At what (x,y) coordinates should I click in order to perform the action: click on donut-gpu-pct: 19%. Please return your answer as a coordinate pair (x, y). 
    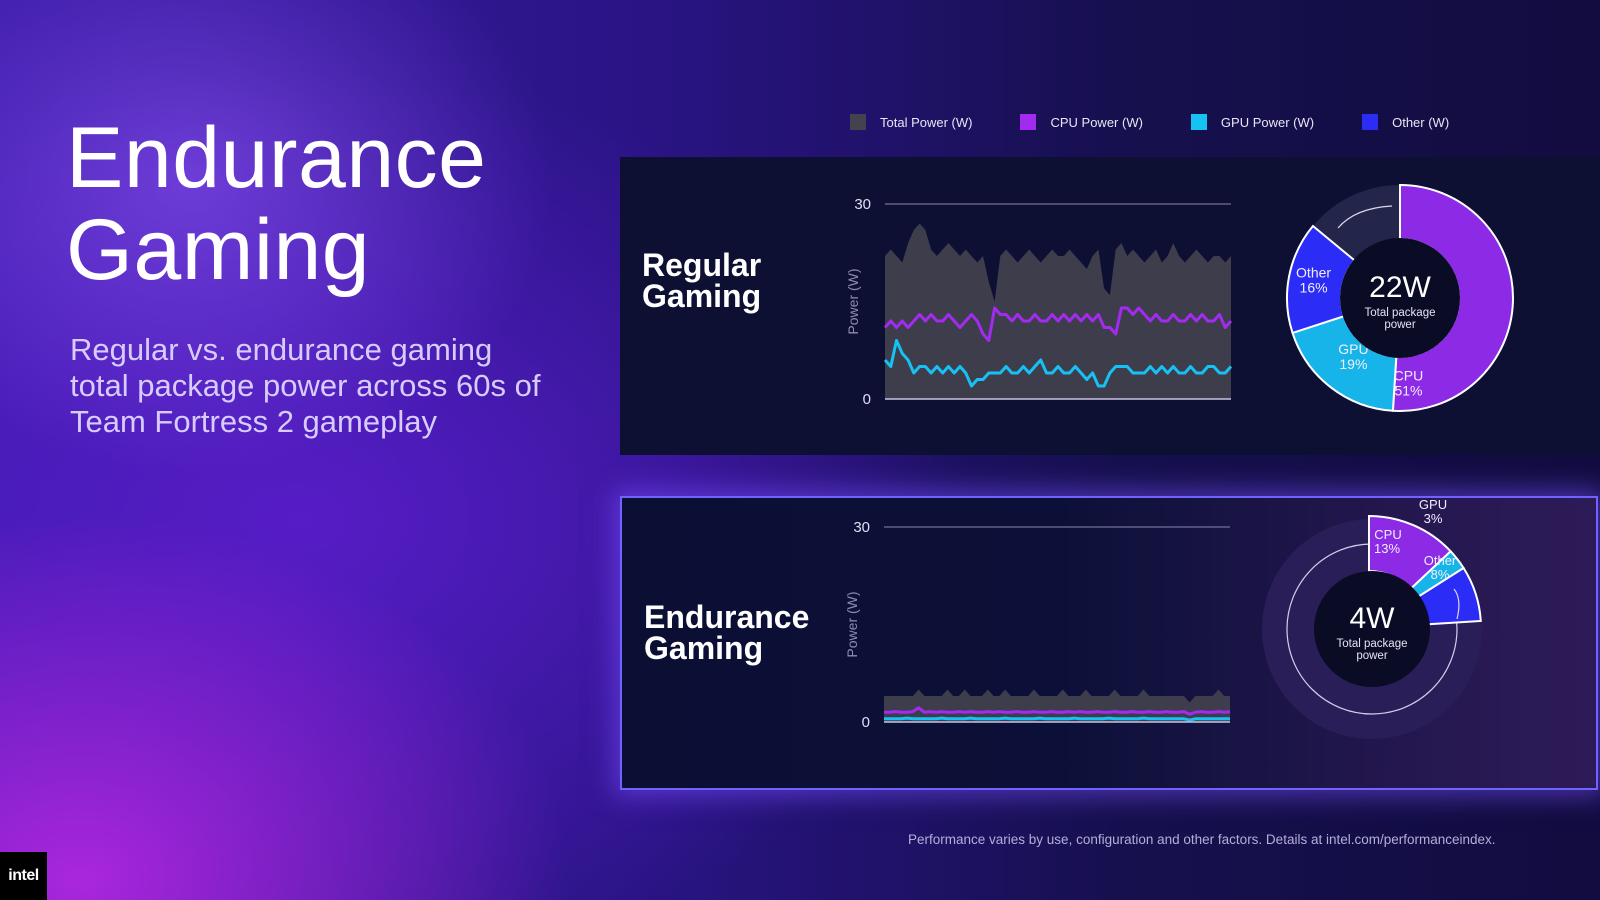
    Looking at the image, I should click on (1353, 364).